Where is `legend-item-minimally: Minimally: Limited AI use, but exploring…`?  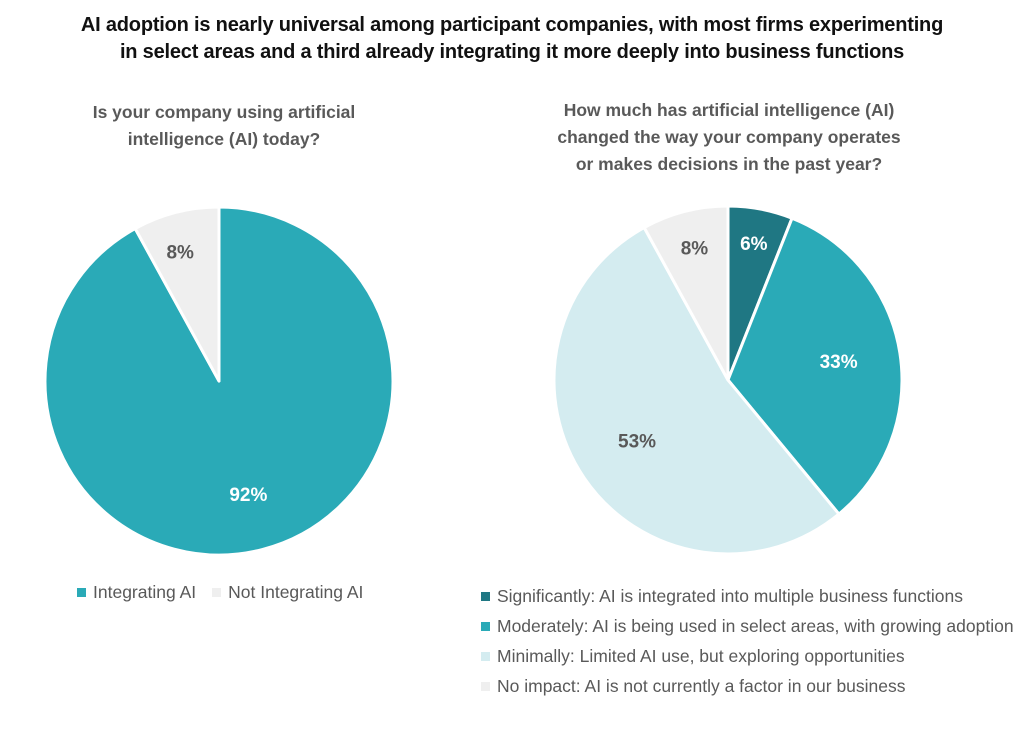
legend-item-minimally: Minimally: Limited AI use, but exploring… is located at coordinates (693, 656).